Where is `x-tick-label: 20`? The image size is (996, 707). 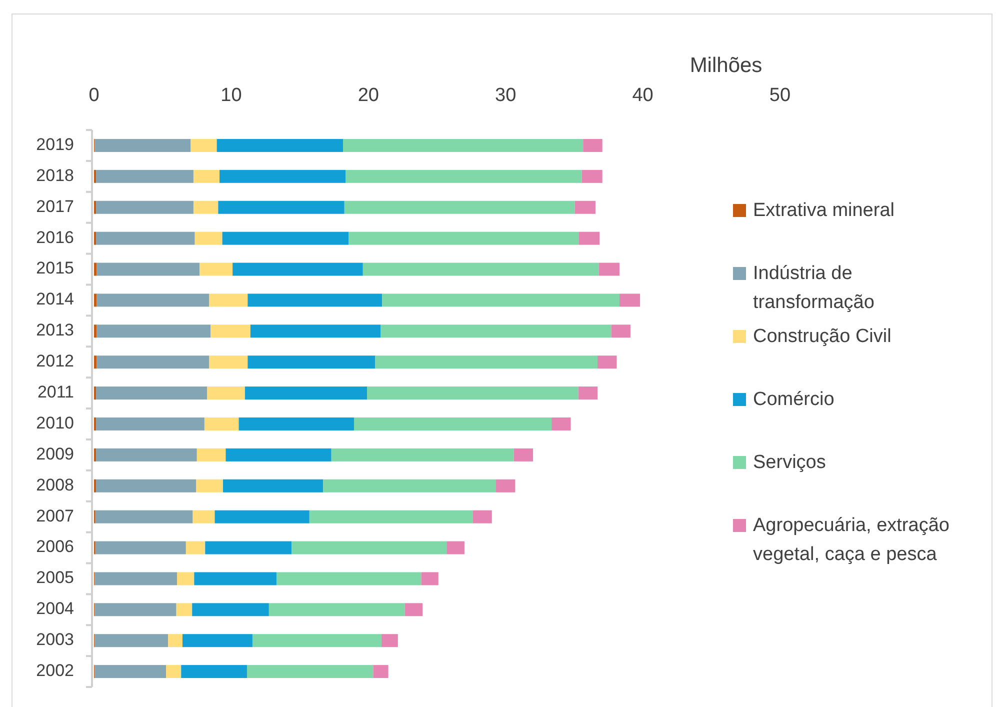 x-tick-label: 20 is located at coordinates (368, 95).